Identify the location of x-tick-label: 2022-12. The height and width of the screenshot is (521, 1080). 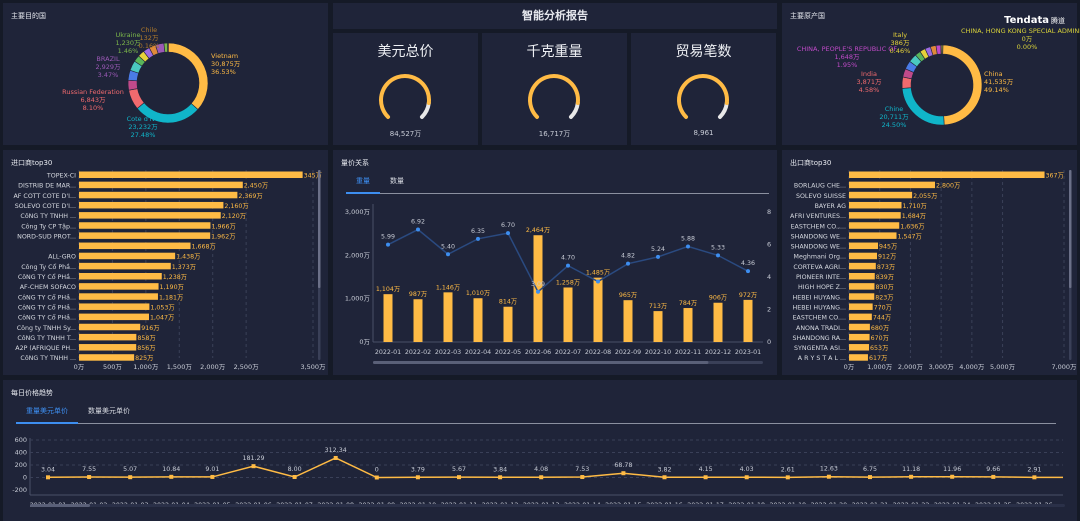
(718, 352).